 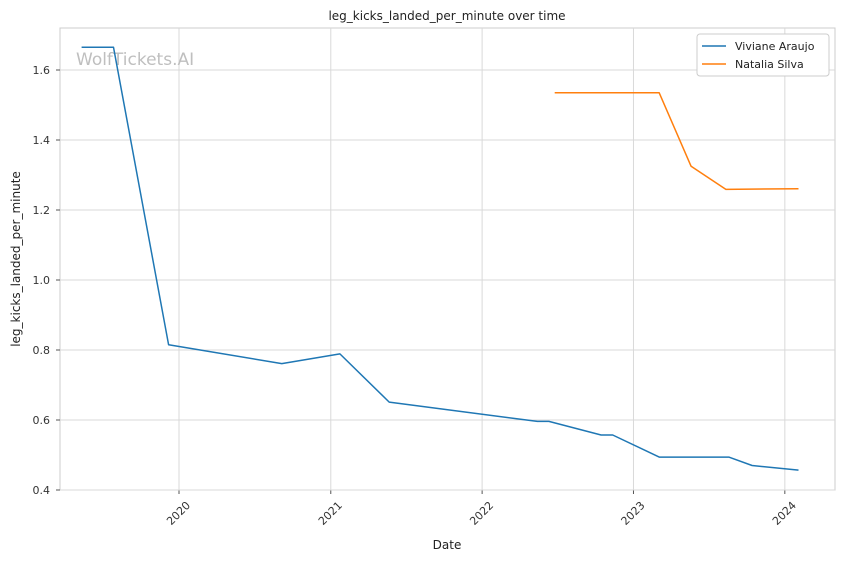 What do you see at coordinates (42, 420) in the screenshot?
I see `y-tick-label: 0.6` at bounding box center [42, 420].